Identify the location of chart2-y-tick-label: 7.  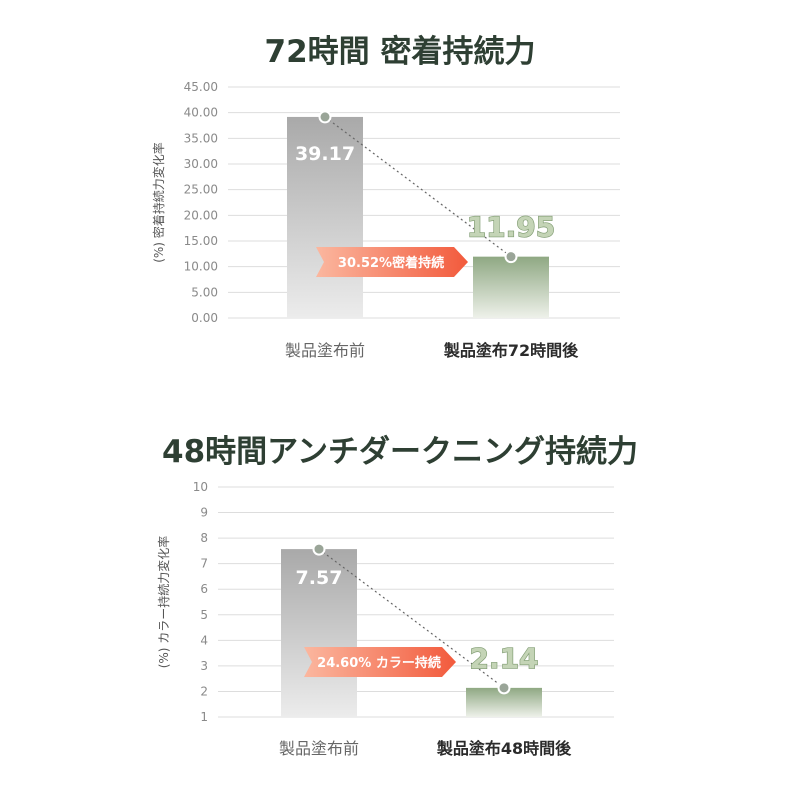
(204, 564).